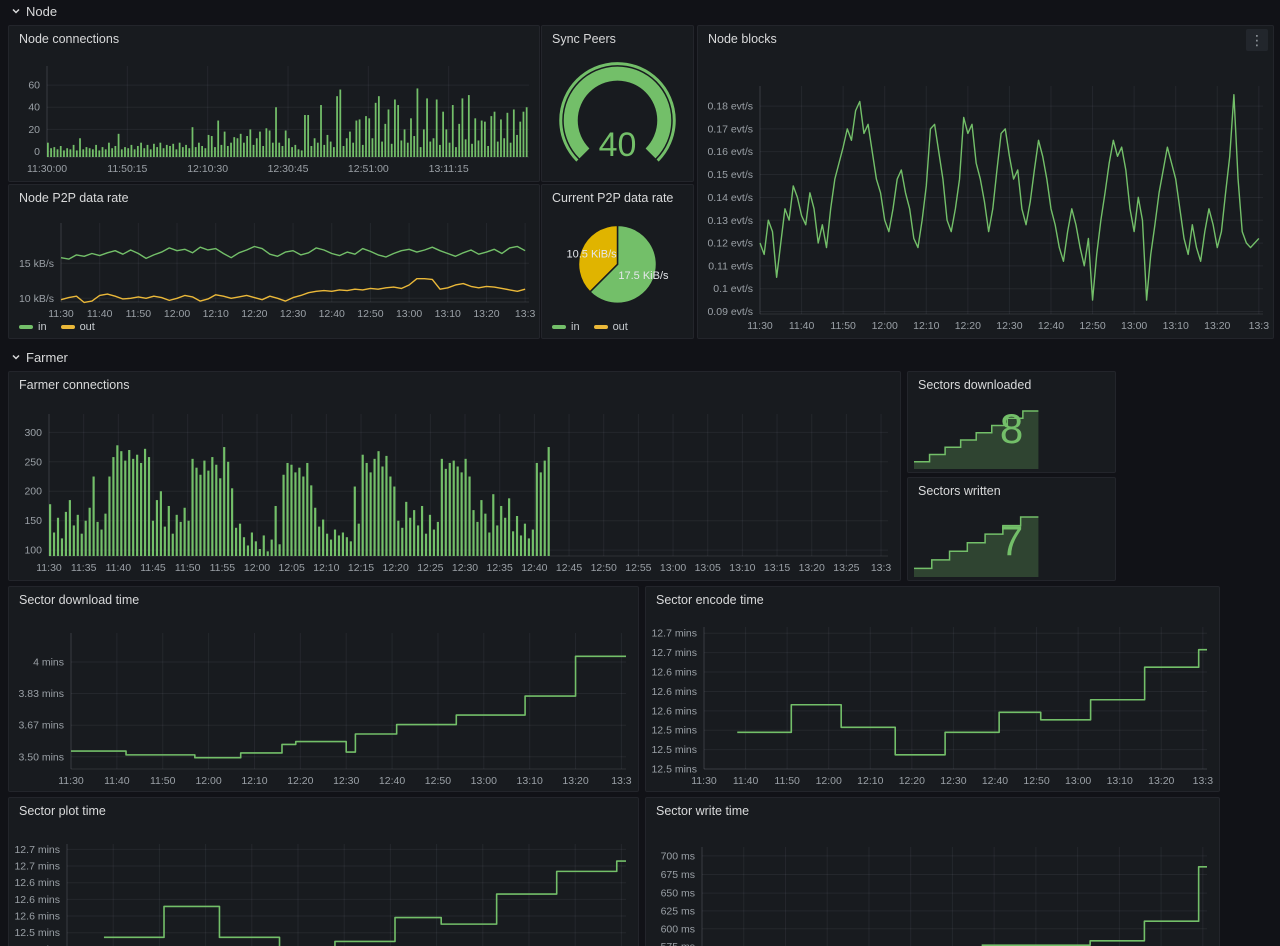 The image size is (1280, 946). Describe the element at coordinates (33, 11) in the screenshot. I see `row-header-node: Node` at that location.